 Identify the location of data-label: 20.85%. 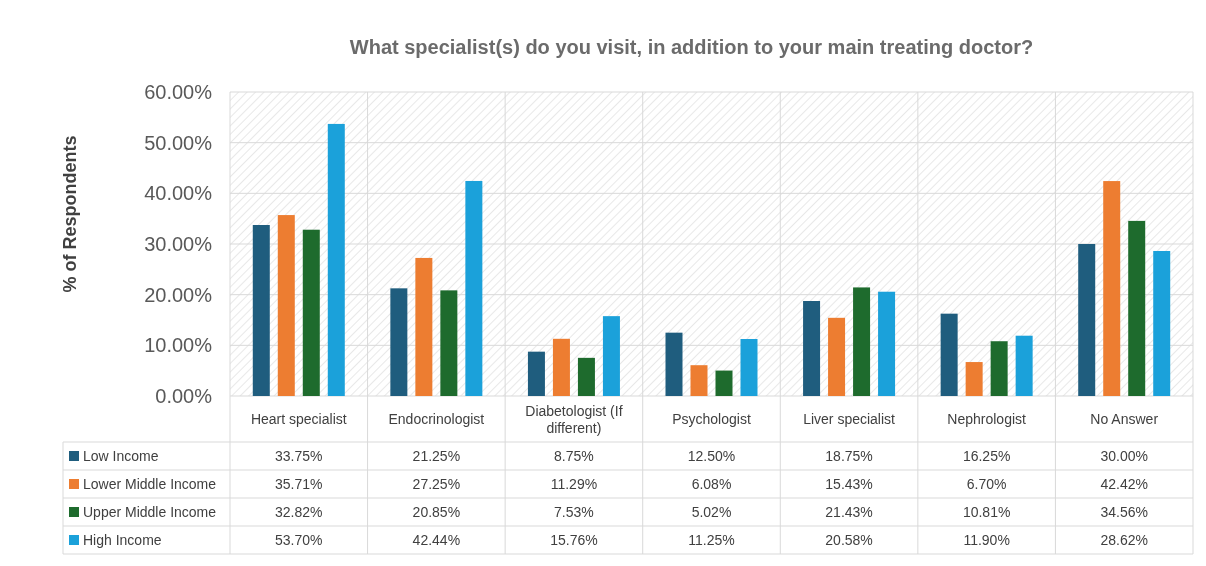
(436, 512).